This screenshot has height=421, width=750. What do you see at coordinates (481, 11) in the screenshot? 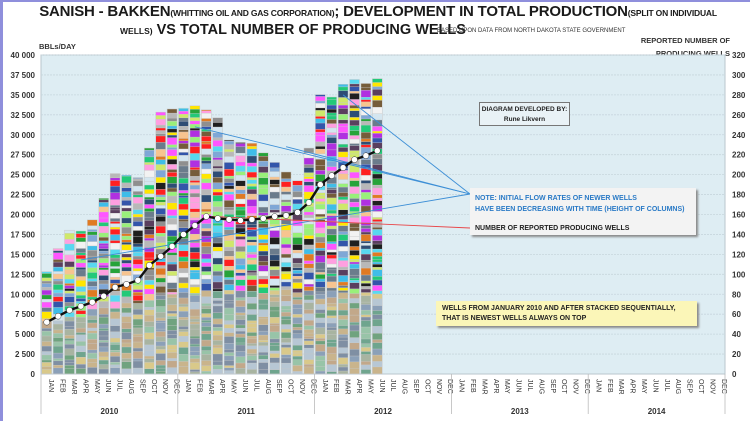
I see `title-main-2: ; DEVELOPMENT IN TOTAL PRODUCTION` at bounding box center [481, 11].